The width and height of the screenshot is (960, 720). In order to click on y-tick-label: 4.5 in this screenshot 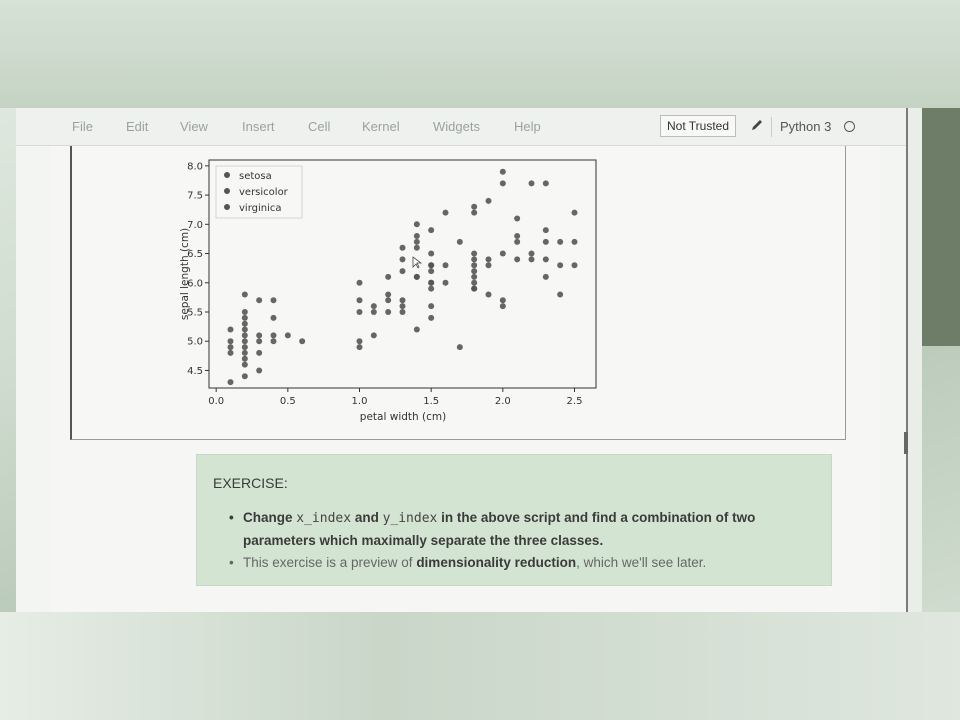, I will do `click(195, 371)`.